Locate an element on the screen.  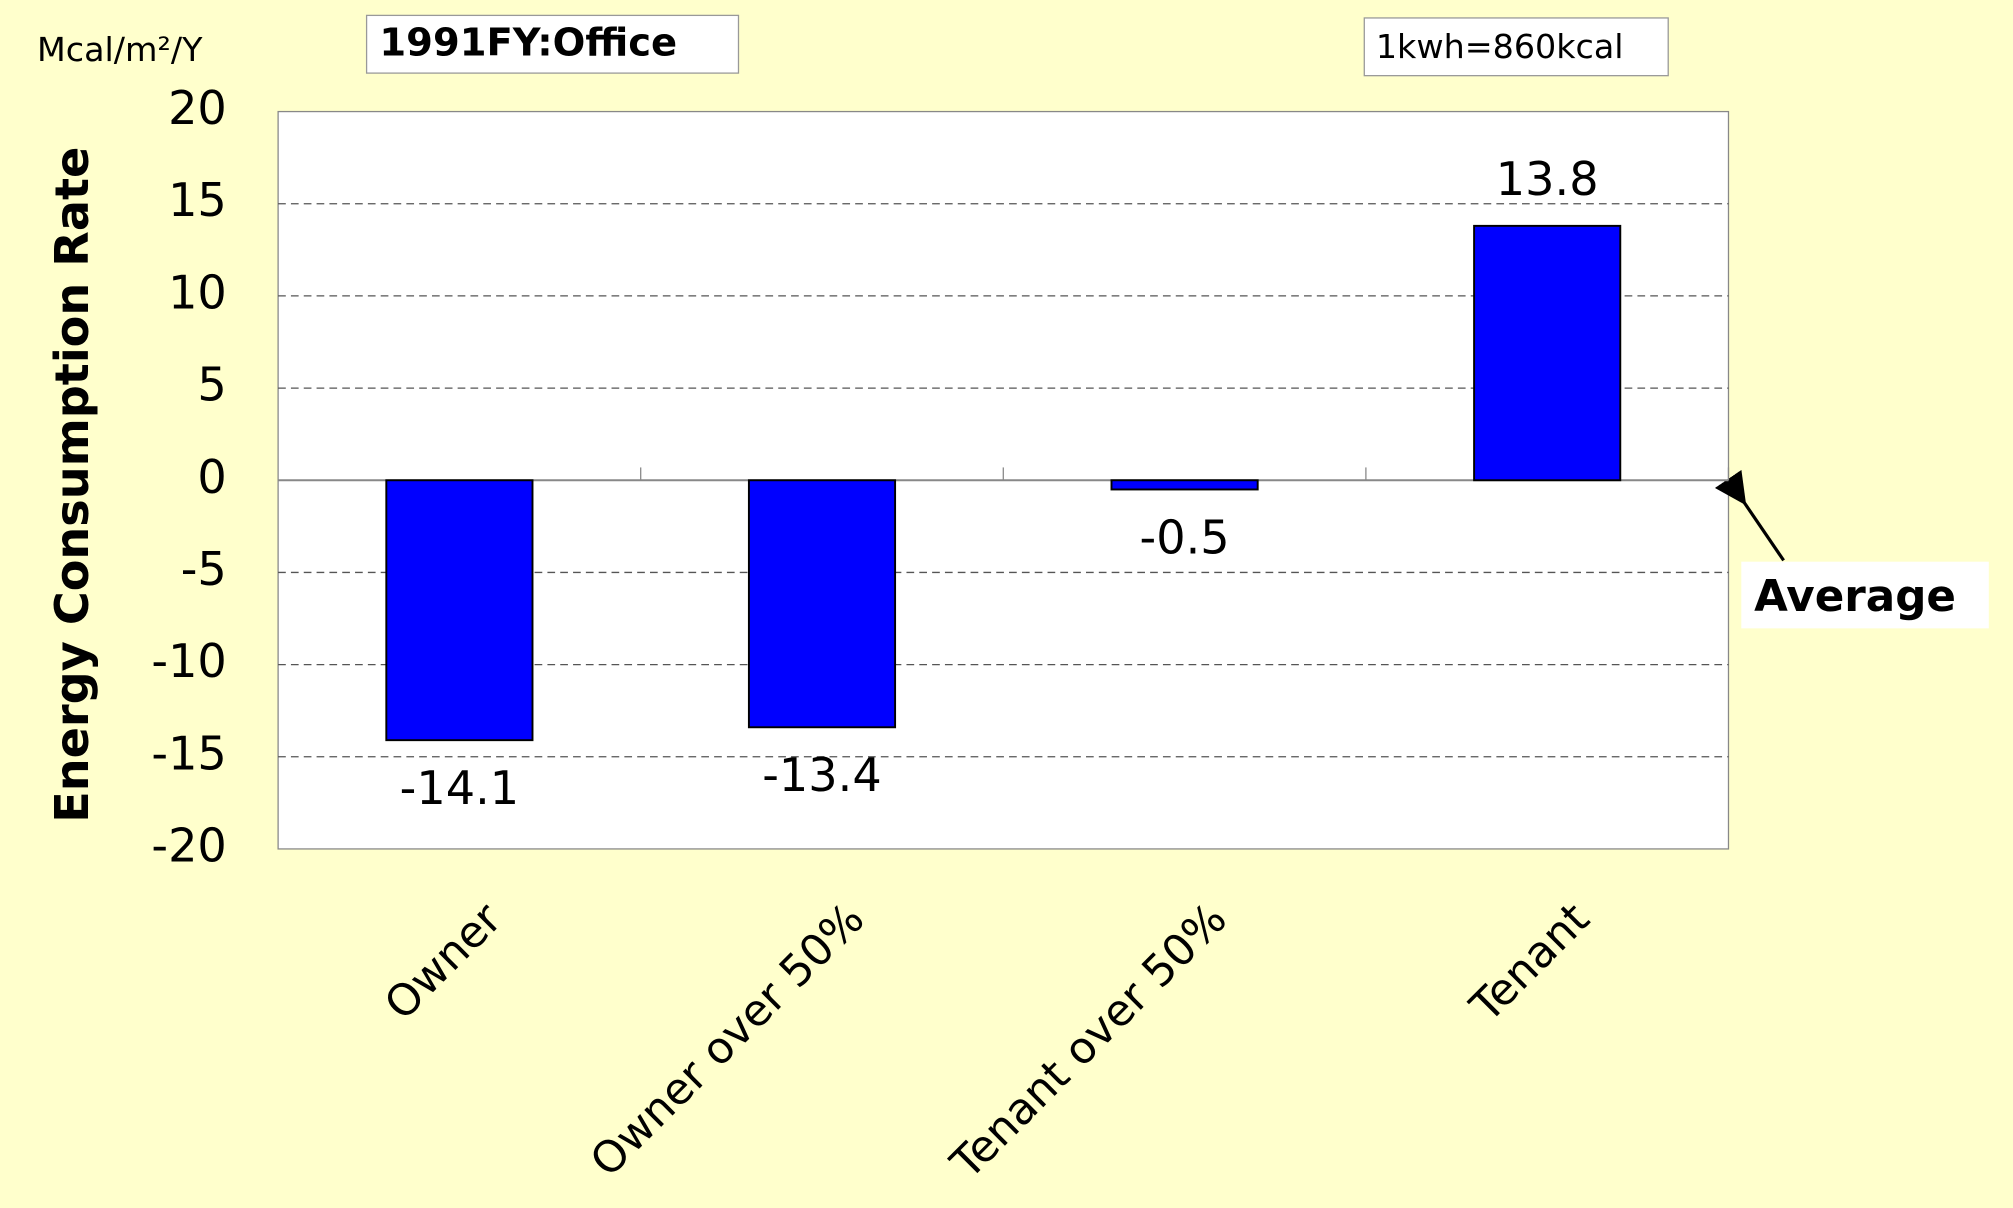
annotation: 1kwh=860kcal is located at coordinates (1500, 46).